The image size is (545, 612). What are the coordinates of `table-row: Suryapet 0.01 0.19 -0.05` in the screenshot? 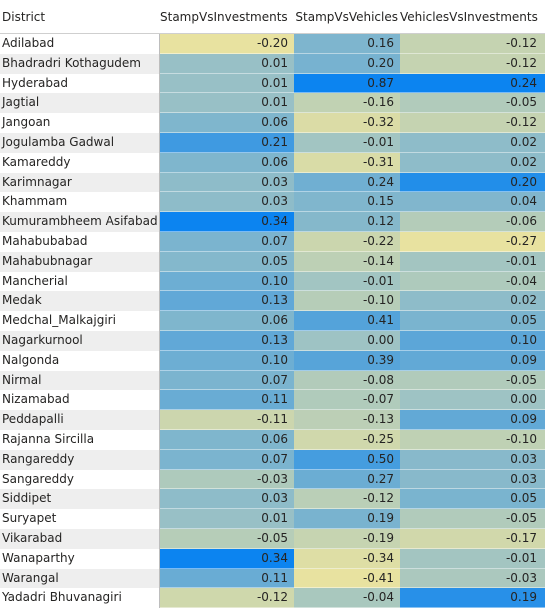 It's located at (272, 519).